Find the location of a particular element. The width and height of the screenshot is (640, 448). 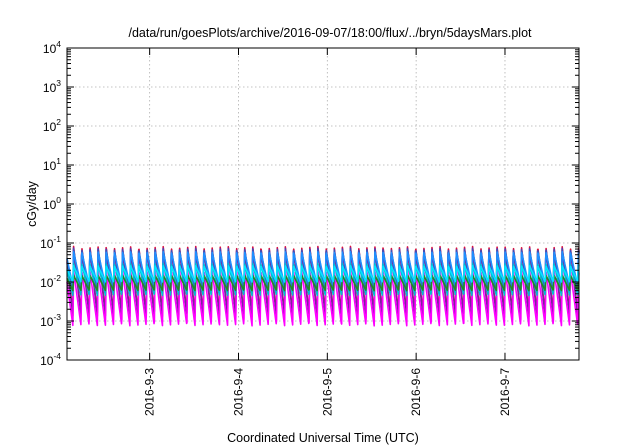

y-tick-exponent: 1 is located at coordinates (58, 161).